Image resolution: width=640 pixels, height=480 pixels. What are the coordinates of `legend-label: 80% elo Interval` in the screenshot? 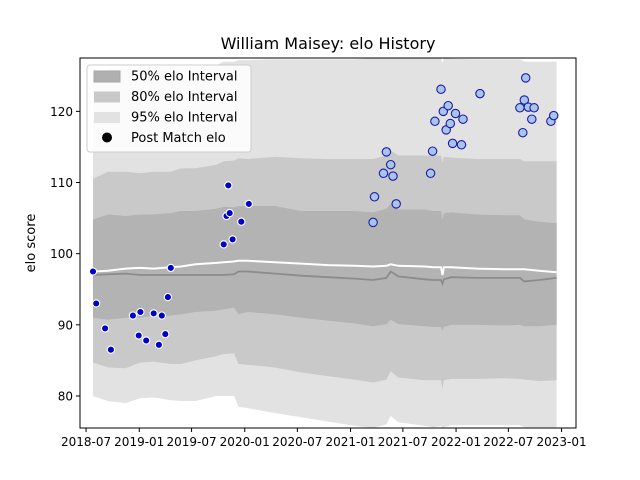 It's located at (184, 97).